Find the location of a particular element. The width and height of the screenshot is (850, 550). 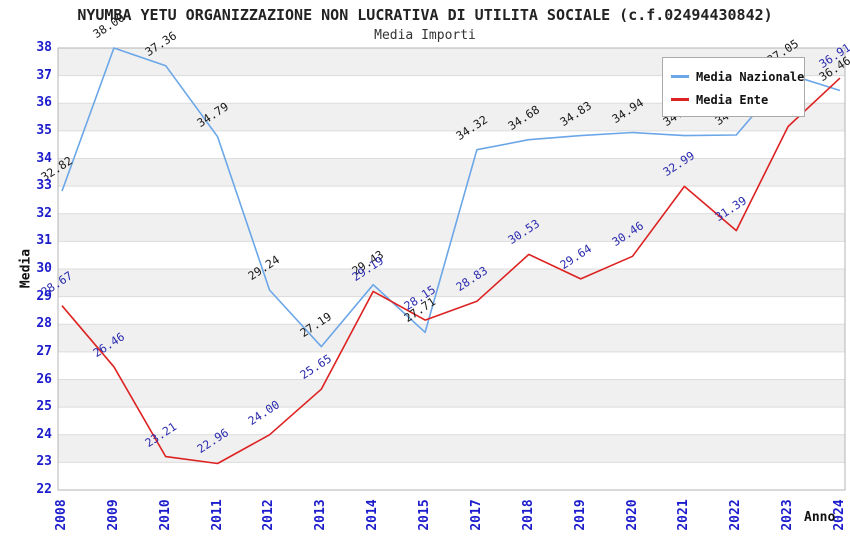

legend-label-media-nazionale: Media Nazionale is located at coordinates (750, 76).